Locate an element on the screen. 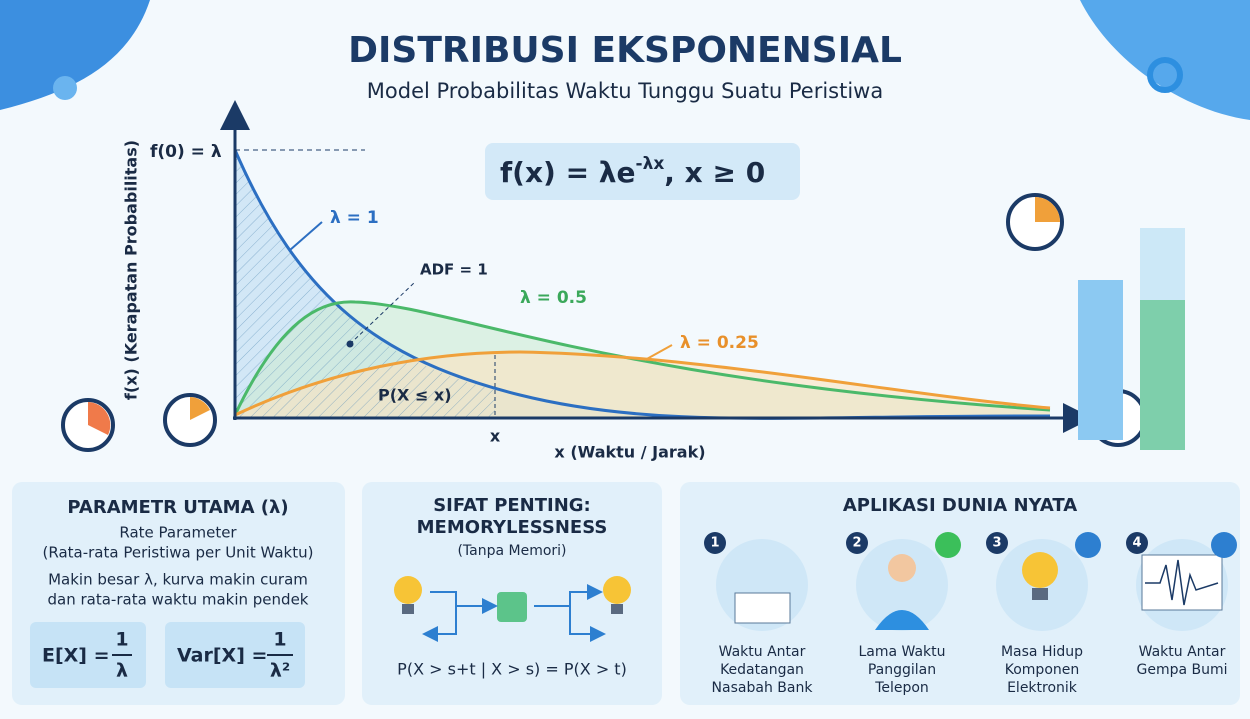 This screenshot has width=1250, height=719. panel-title: SIFAT PENTING: is located at coordinates (512, 505).